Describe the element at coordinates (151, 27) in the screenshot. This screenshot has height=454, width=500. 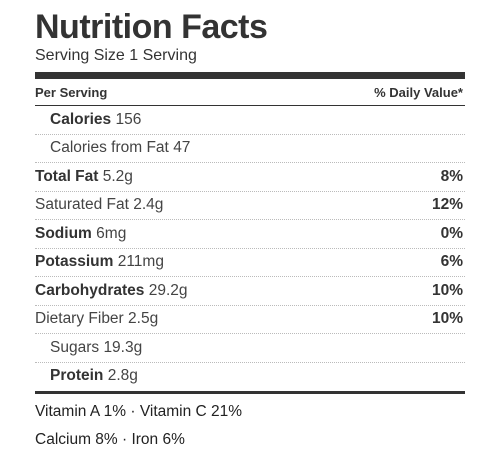
I see `label-title: Nutrition Facts` at that location.